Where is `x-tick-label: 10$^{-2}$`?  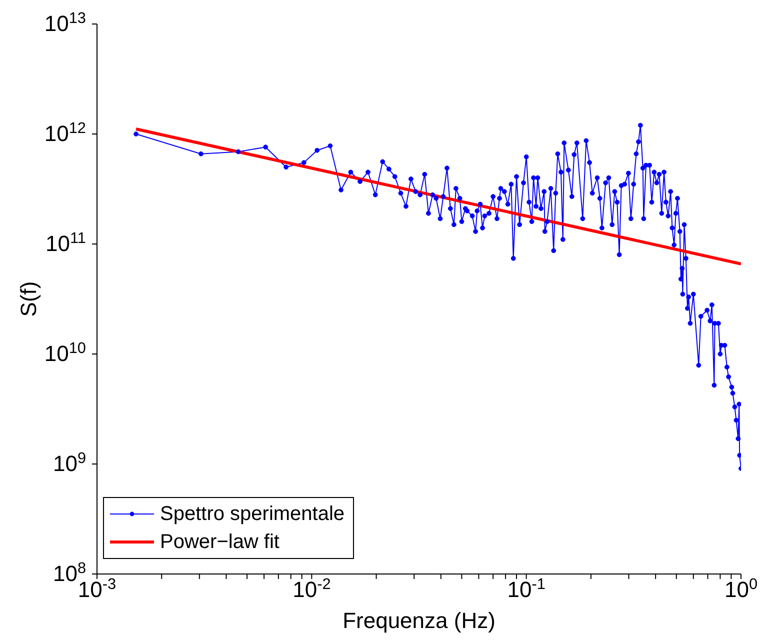
x-tick-label: 10$^{-2}$ is located at coordinates (311, 589).